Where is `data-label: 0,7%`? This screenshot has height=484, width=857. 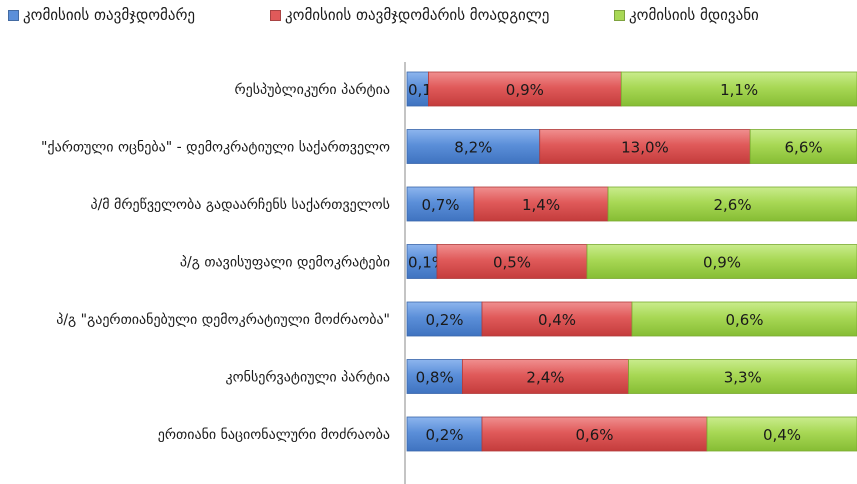 data-label: 0,7% is located at coordinates (440, 205).